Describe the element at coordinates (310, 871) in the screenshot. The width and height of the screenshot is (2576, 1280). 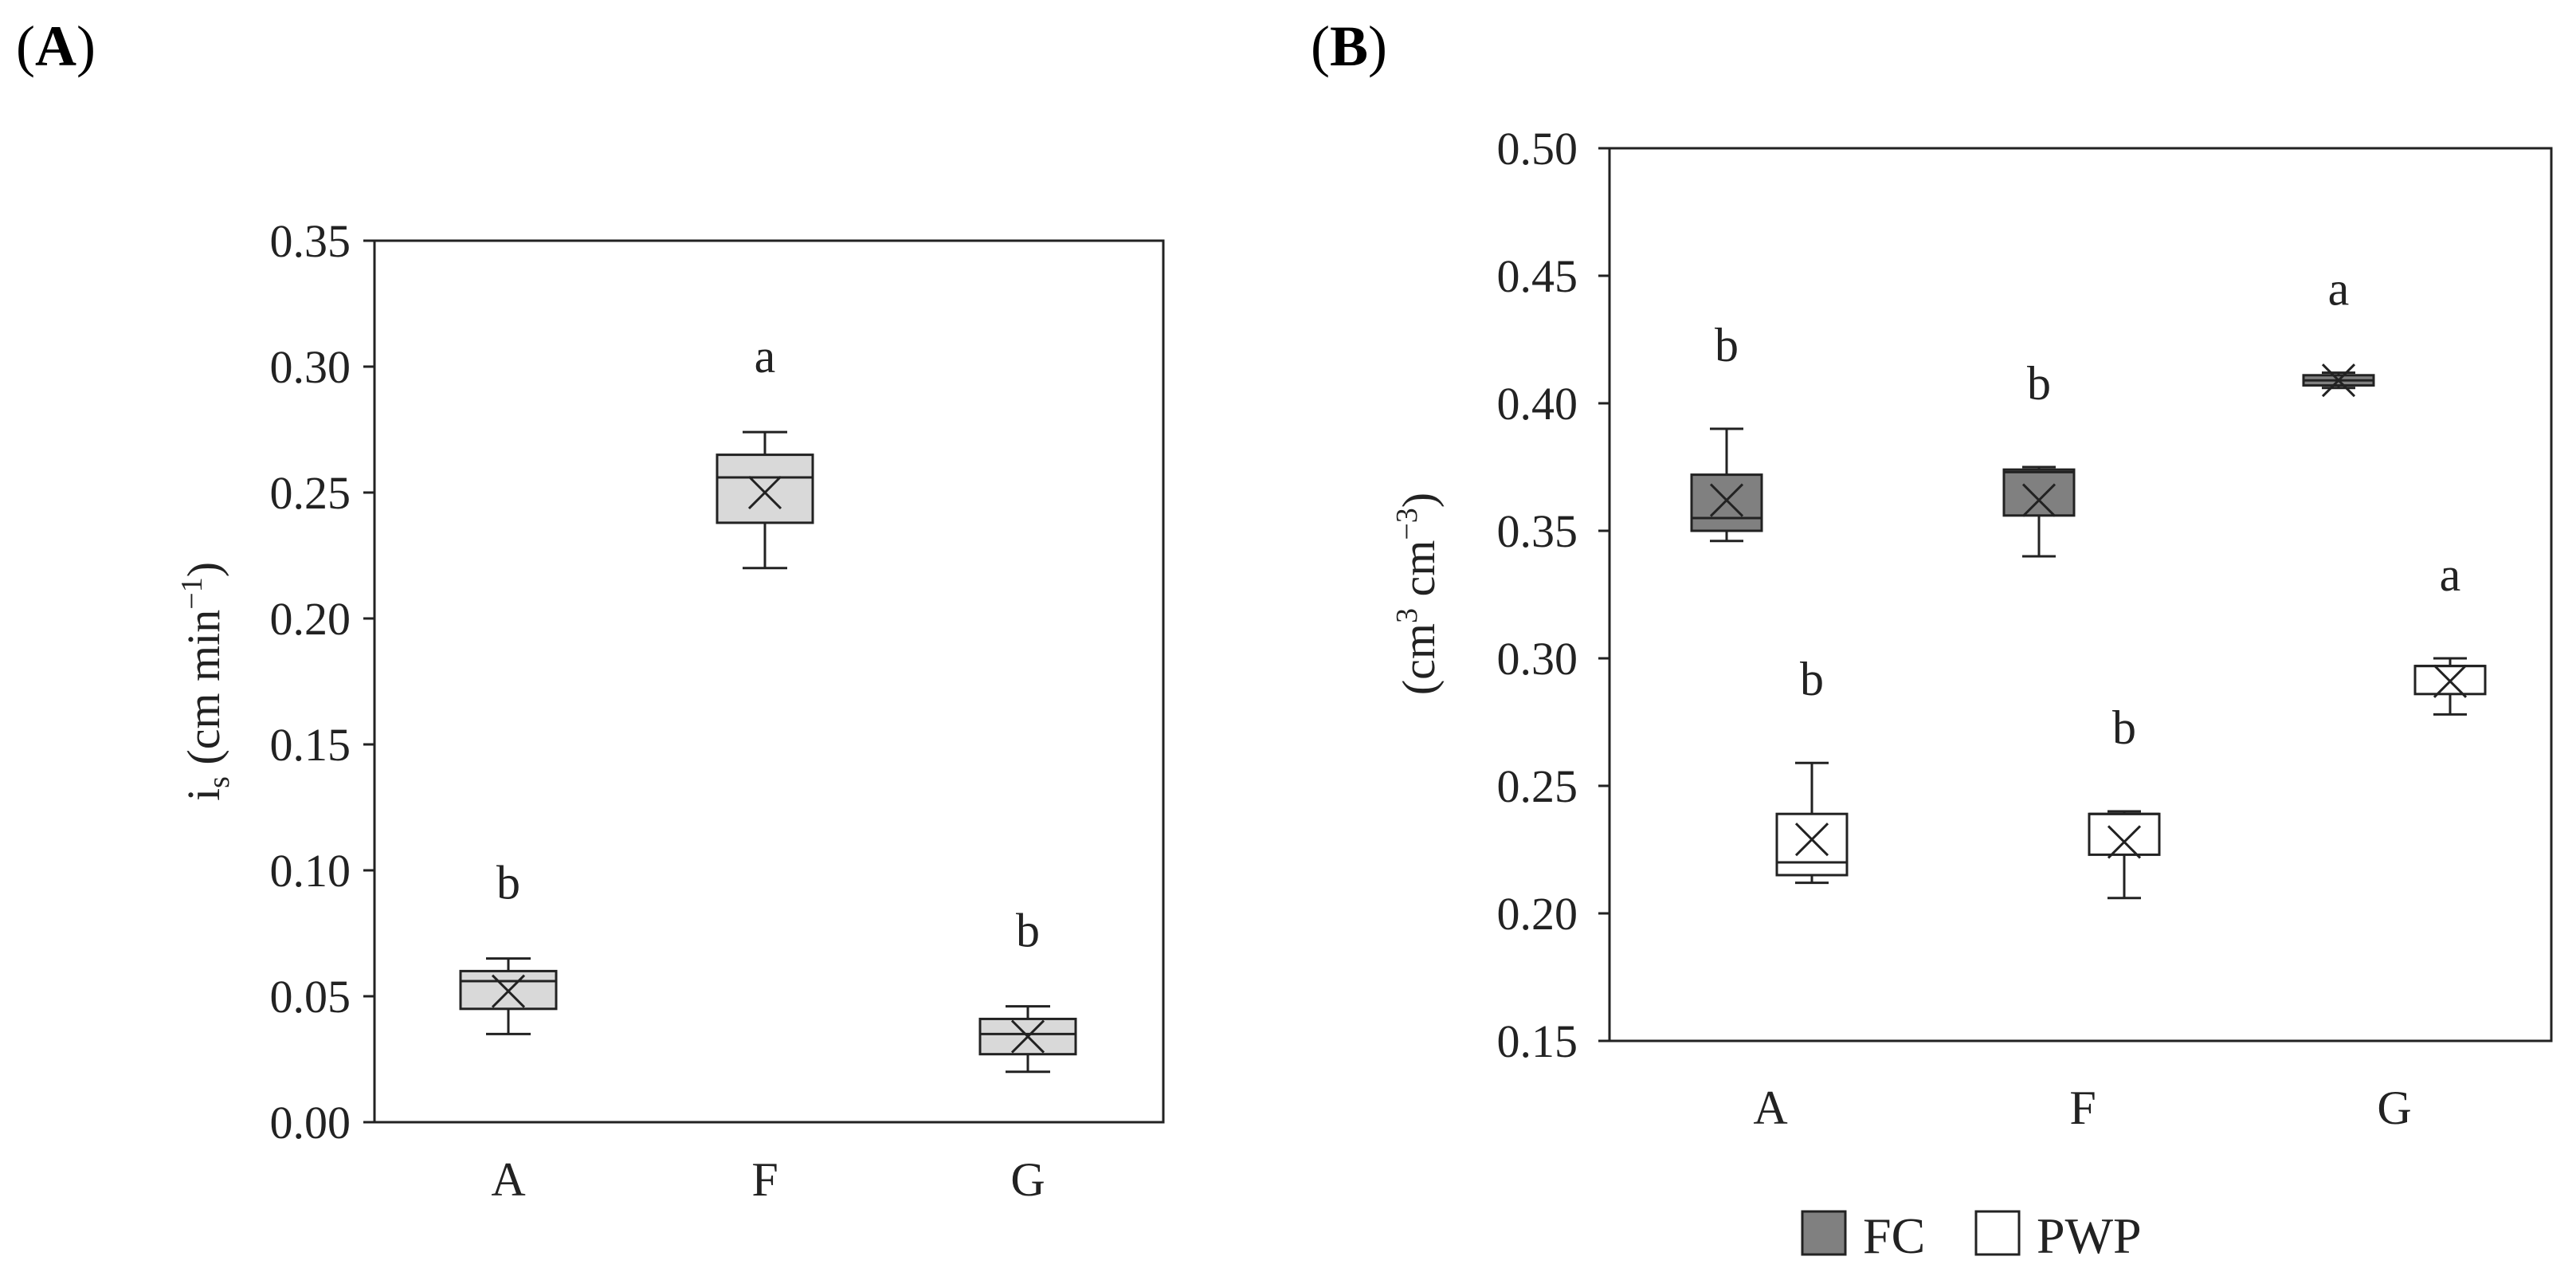
I see `y-tick-label: 0.10` at that location.